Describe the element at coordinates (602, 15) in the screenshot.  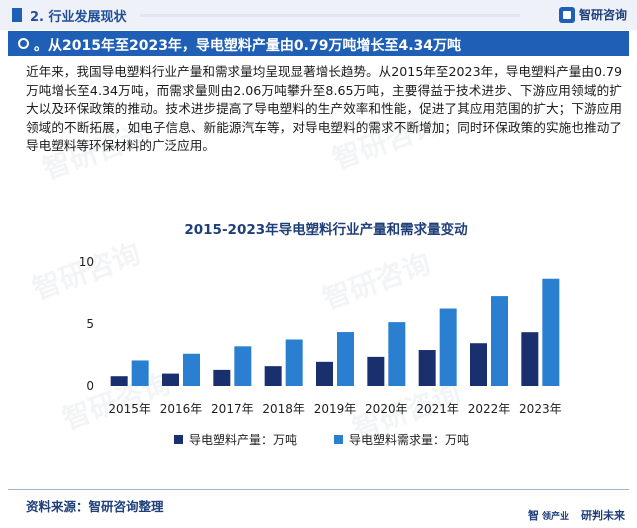
I see `brand-name: 智研咨询` at that location.